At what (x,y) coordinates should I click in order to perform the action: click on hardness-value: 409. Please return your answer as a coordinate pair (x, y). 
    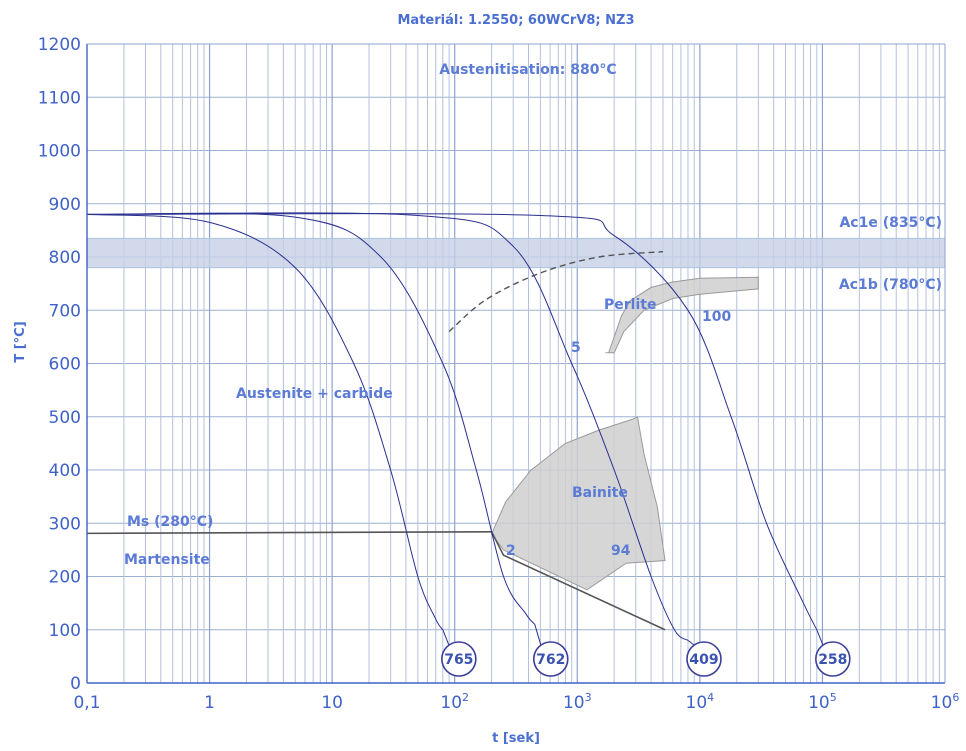
    Looking at the image, I should click on (703, 660).